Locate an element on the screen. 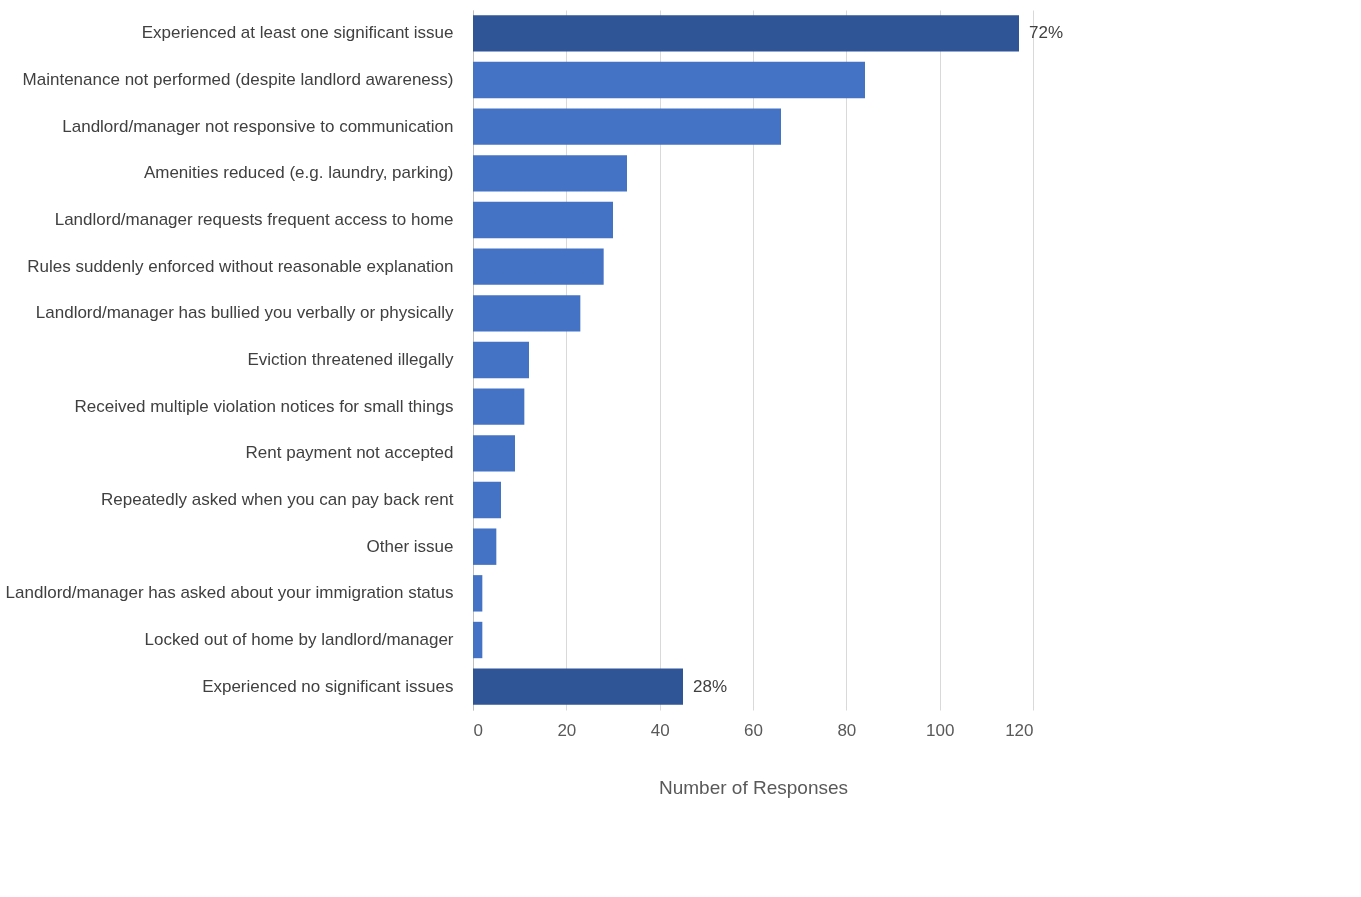  y-tick-label: Repeatedly asked when you can pay back rent is located at coordinates (277, 499).